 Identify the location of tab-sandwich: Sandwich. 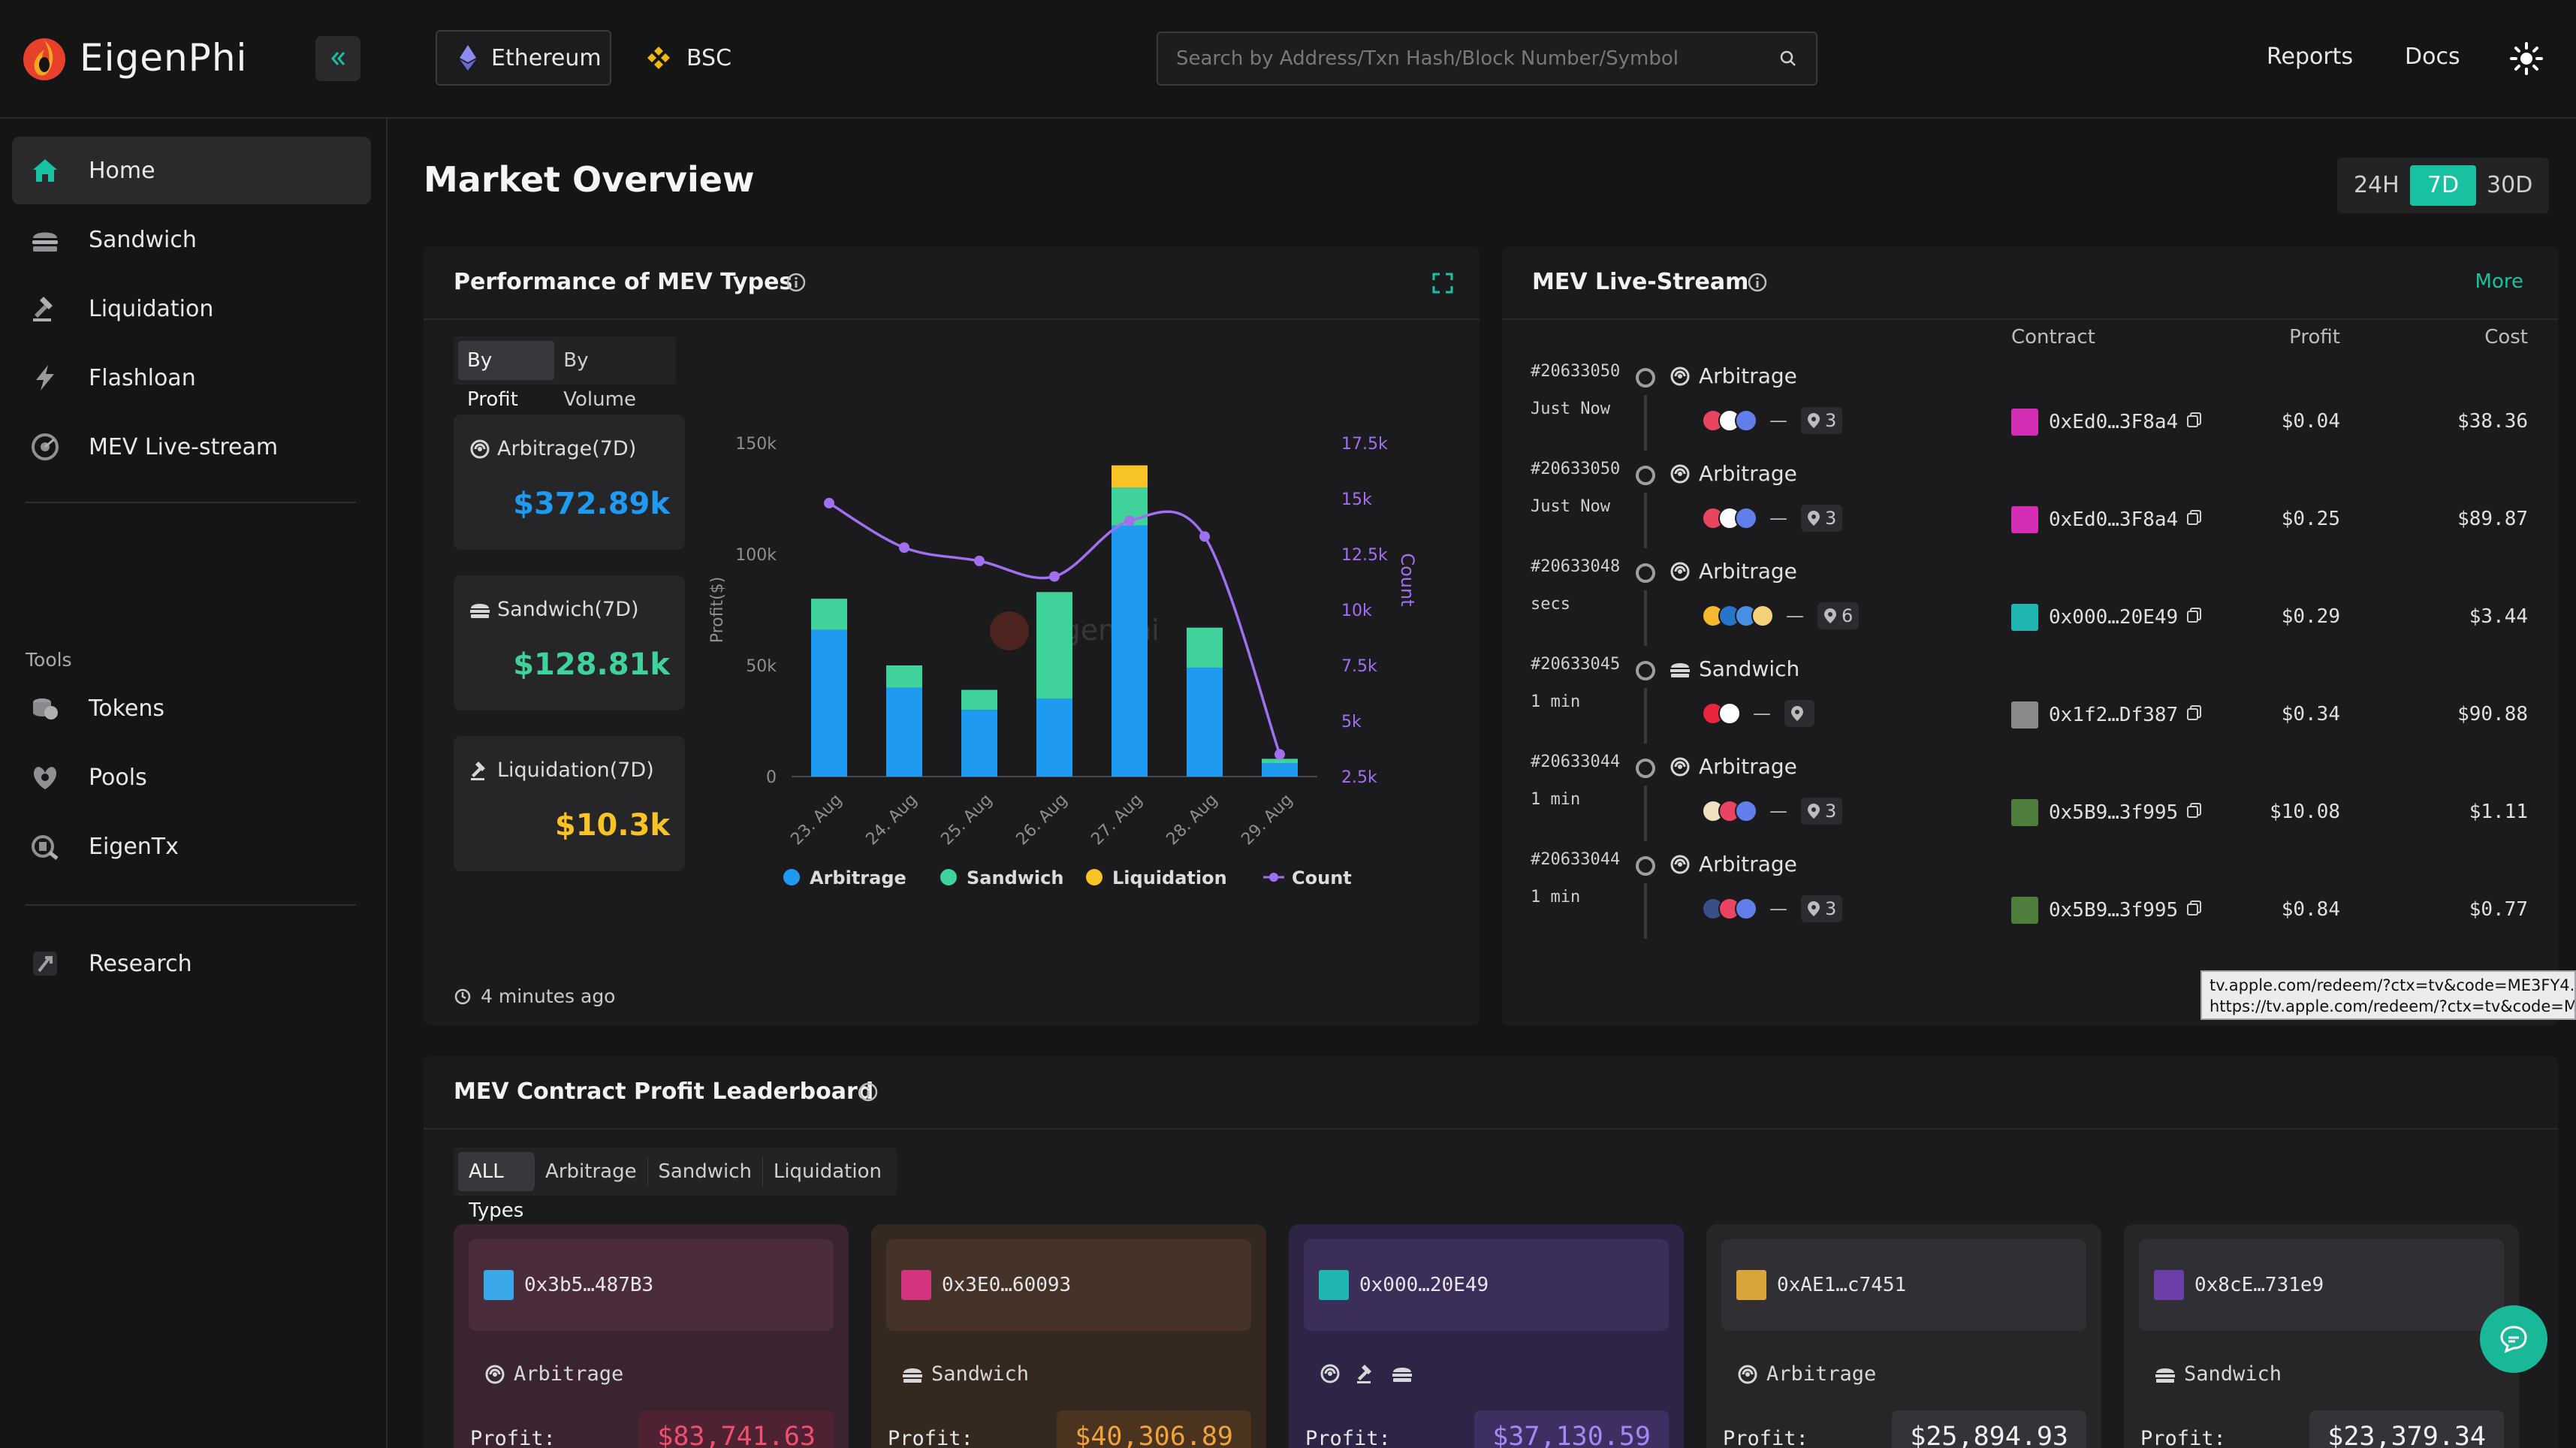
(705, 1171).